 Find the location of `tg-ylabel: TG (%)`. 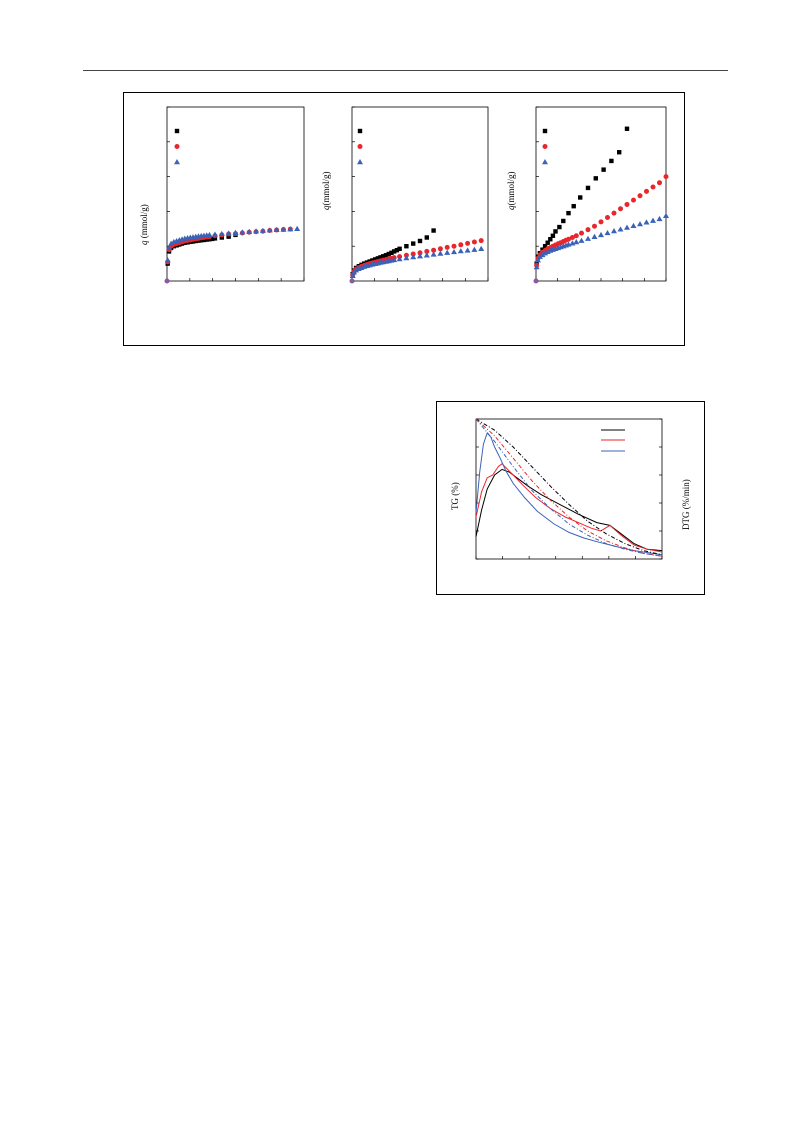

tg-ylabel: TG (%) is located at coordinates (455, 496).